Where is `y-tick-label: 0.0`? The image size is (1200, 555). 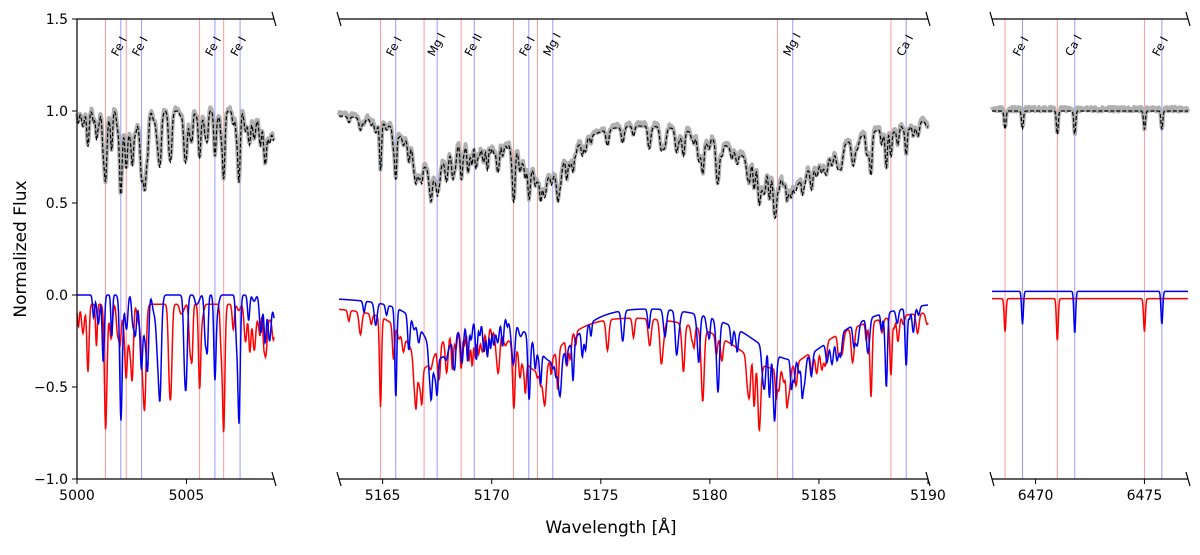 y-tick-label: 0.0 is located at coordinates (57, 296).